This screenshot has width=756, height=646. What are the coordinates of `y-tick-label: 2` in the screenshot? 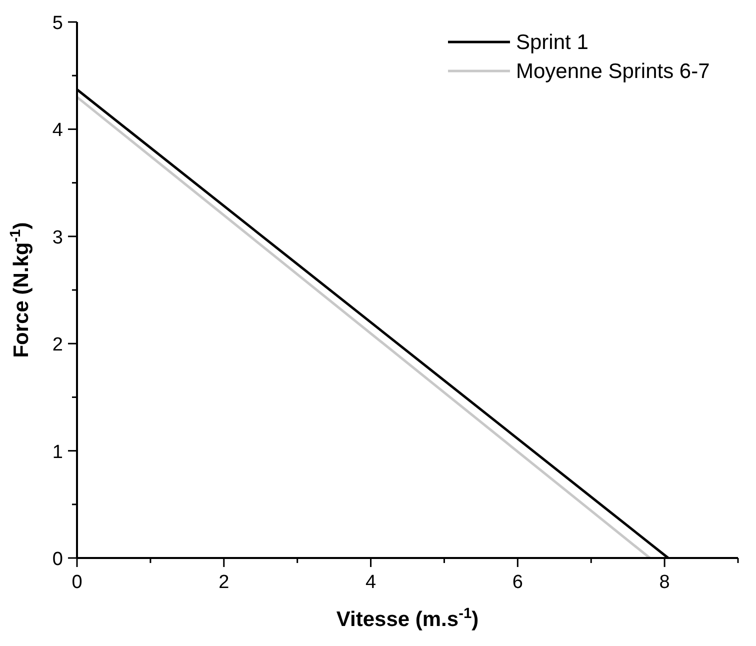 It's located at (57, 345).